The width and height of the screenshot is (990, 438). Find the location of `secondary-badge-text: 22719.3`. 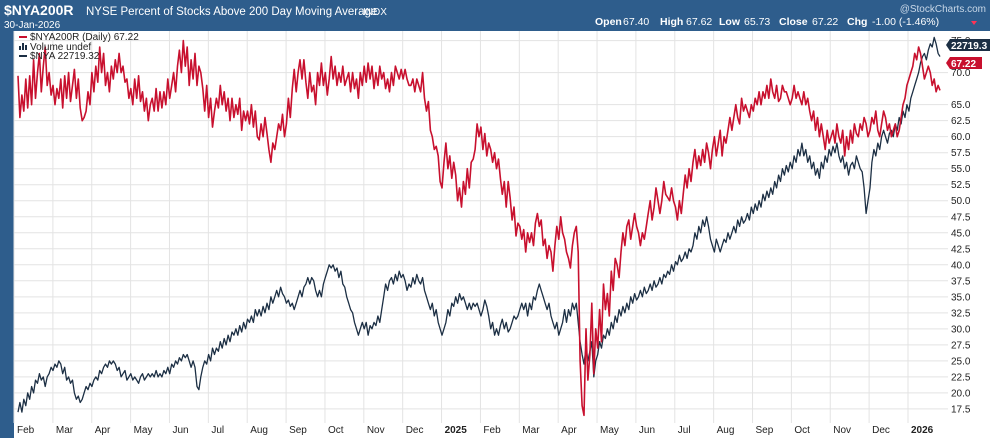

secondary-badge-text: 22719.3 is located at coordinates (969, 46).